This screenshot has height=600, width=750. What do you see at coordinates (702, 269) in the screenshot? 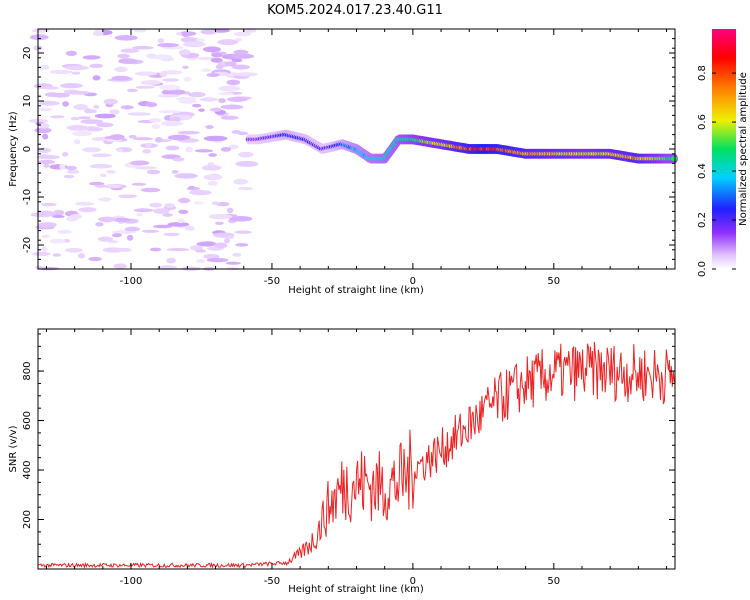
I see `colorbar-tick-label: 0.0` at bounding box center [702, 269].